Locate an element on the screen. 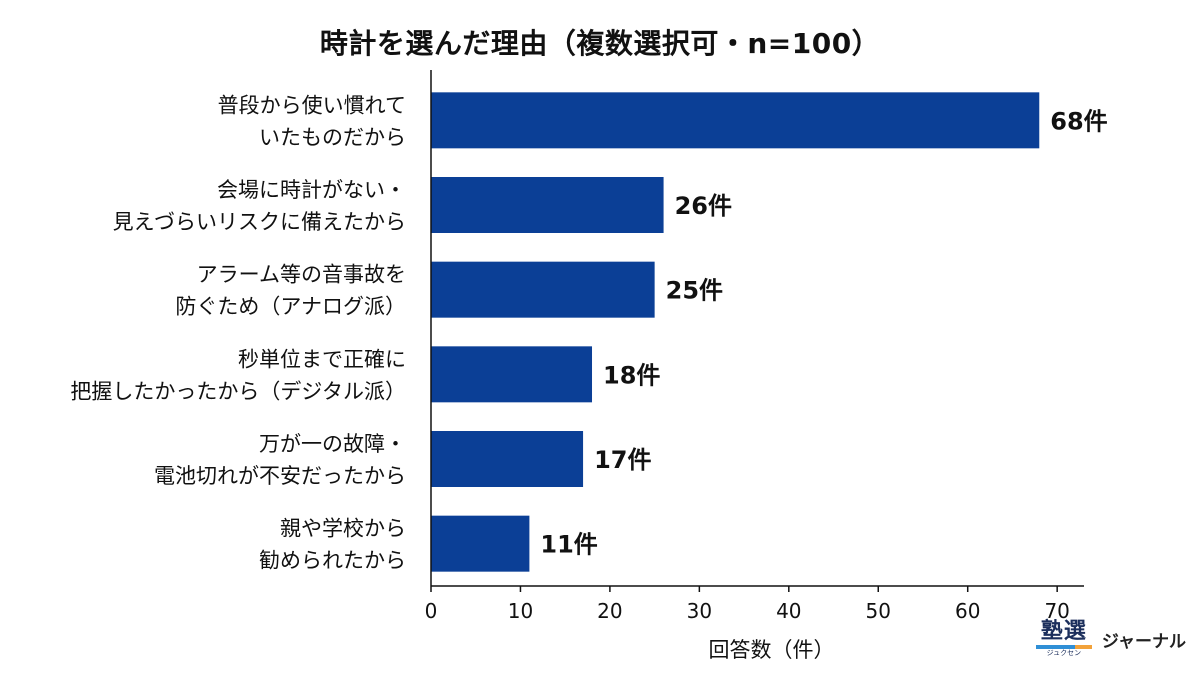 This screenshot has height=675, width=1200. brand-logo: 塾選 ジュクセン ジャーナル is located at coordinates (1110, 638).